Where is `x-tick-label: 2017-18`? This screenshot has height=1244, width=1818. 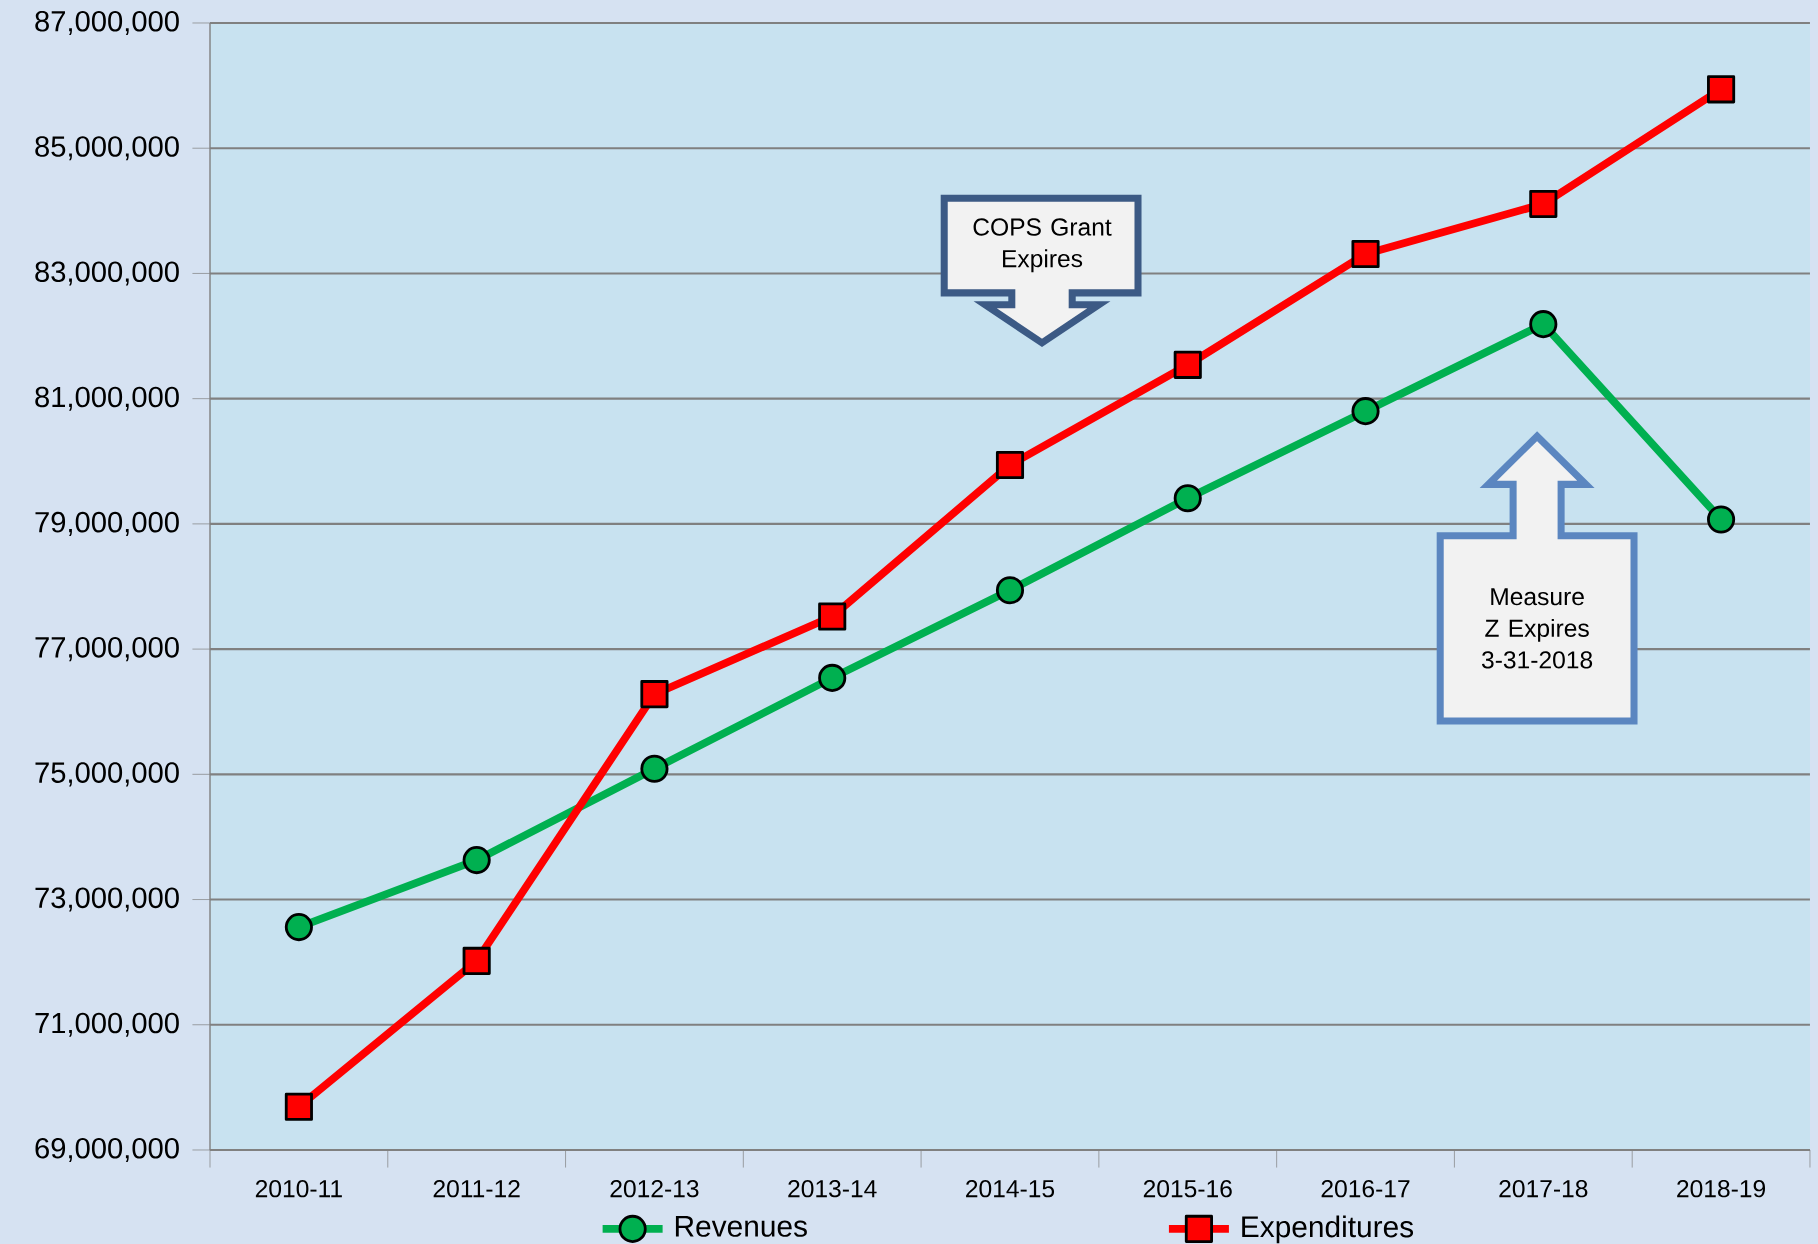 x-tick-label: 2017-18 is located at coordinates (1543, 1189).